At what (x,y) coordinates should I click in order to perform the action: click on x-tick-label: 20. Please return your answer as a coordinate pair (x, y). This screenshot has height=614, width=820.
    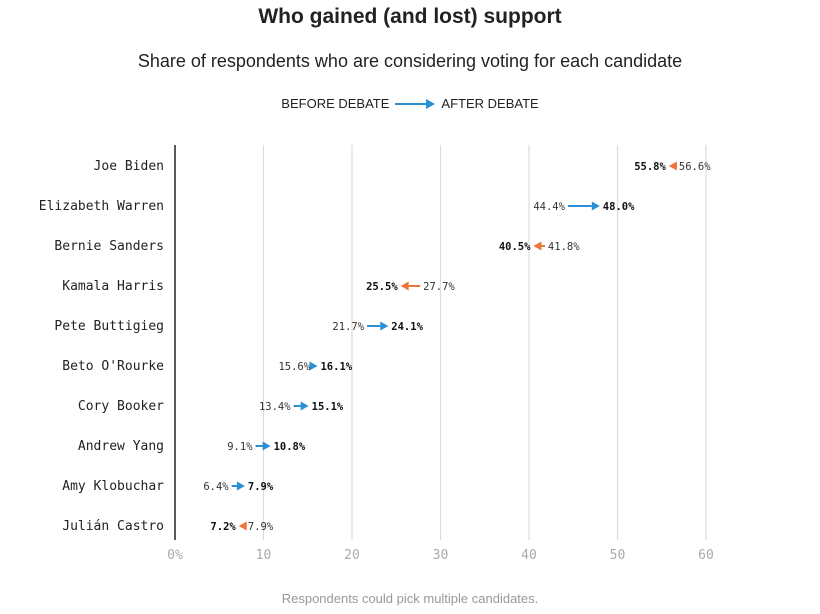
    Looking at the image, I should click on (352, 555).